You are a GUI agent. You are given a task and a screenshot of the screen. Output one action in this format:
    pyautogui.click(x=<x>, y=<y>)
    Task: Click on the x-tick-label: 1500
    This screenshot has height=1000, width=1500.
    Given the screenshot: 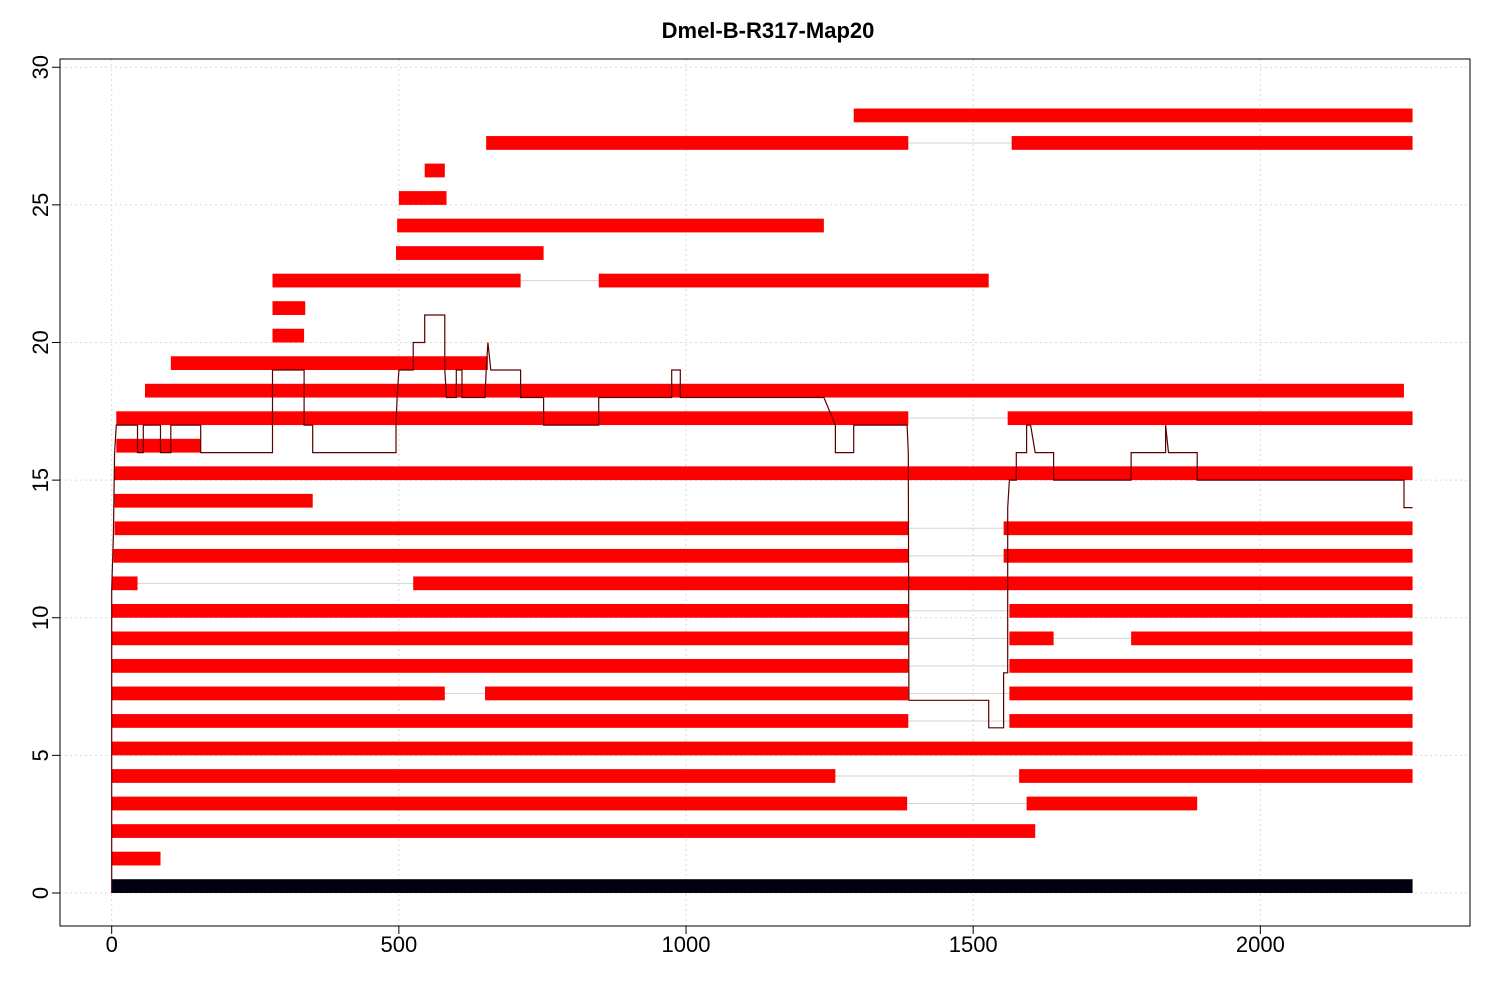 What is the action you would take?
    pyautogui.click(x=973, y=944)
    